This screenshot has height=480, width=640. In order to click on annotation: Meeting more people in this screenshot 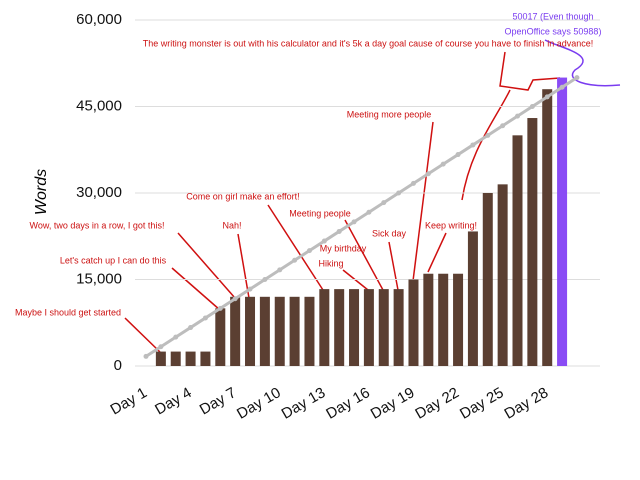, I will do `click(389, 114)`.